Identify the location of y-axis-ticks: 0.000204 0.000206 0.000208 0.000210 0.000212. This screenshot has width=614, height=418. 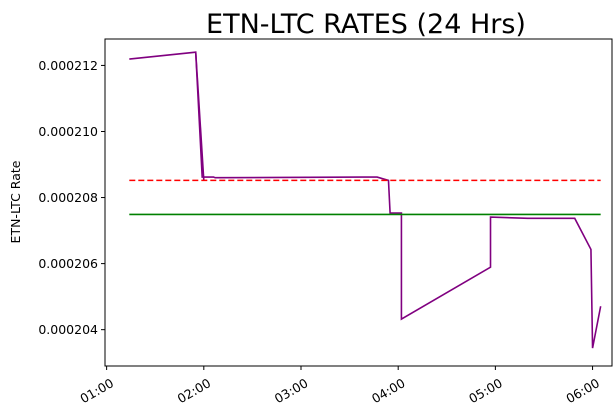
(71, 197).